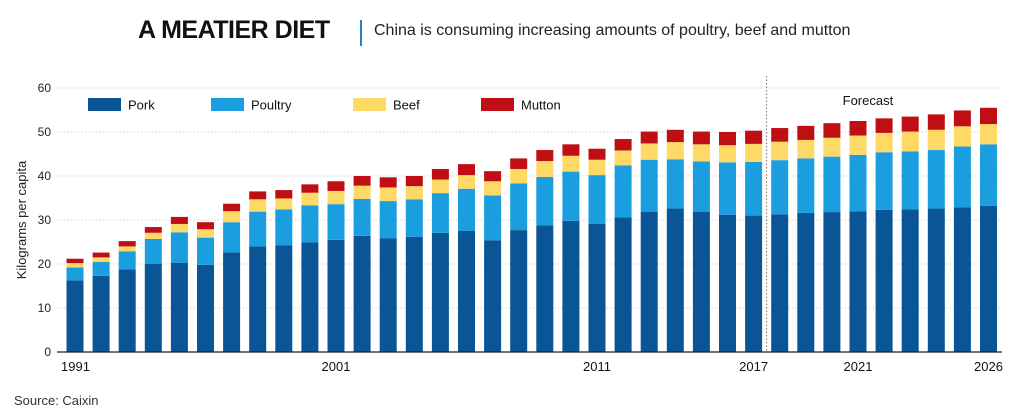 The height and width of the screenshot is (413, 1024). What do you see at coordinates (141, 105) in the screenshot?
I see `legend-label-pork: Pork` at bounding box center [141, 105].